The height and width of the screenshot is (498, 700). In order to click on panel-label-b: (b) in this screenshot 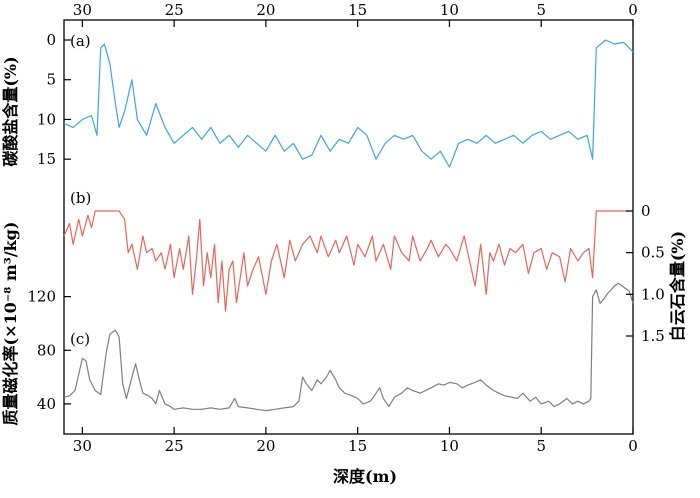, I will do `click(80, 198)`.